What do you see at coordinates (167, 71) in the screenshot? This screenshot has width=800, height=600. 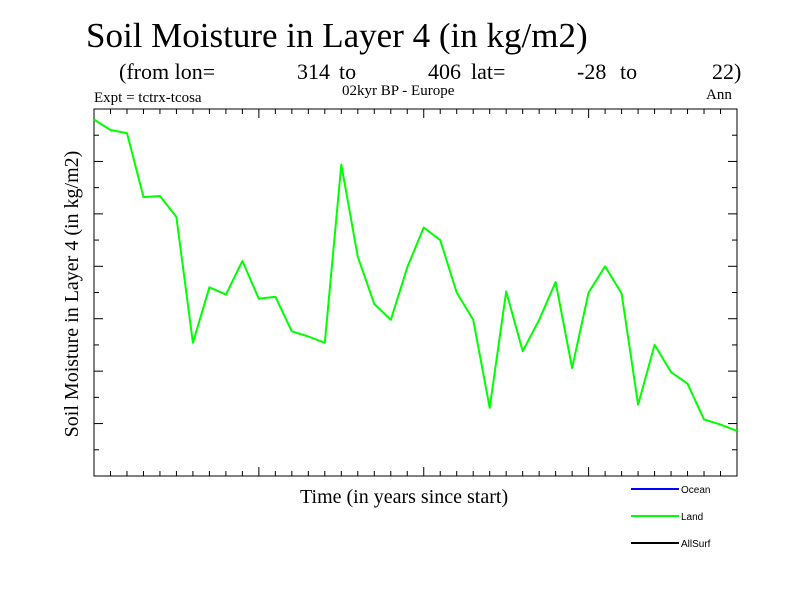 I see `subtitle-prefix: (from lon=` at bounding box center [167, 71].